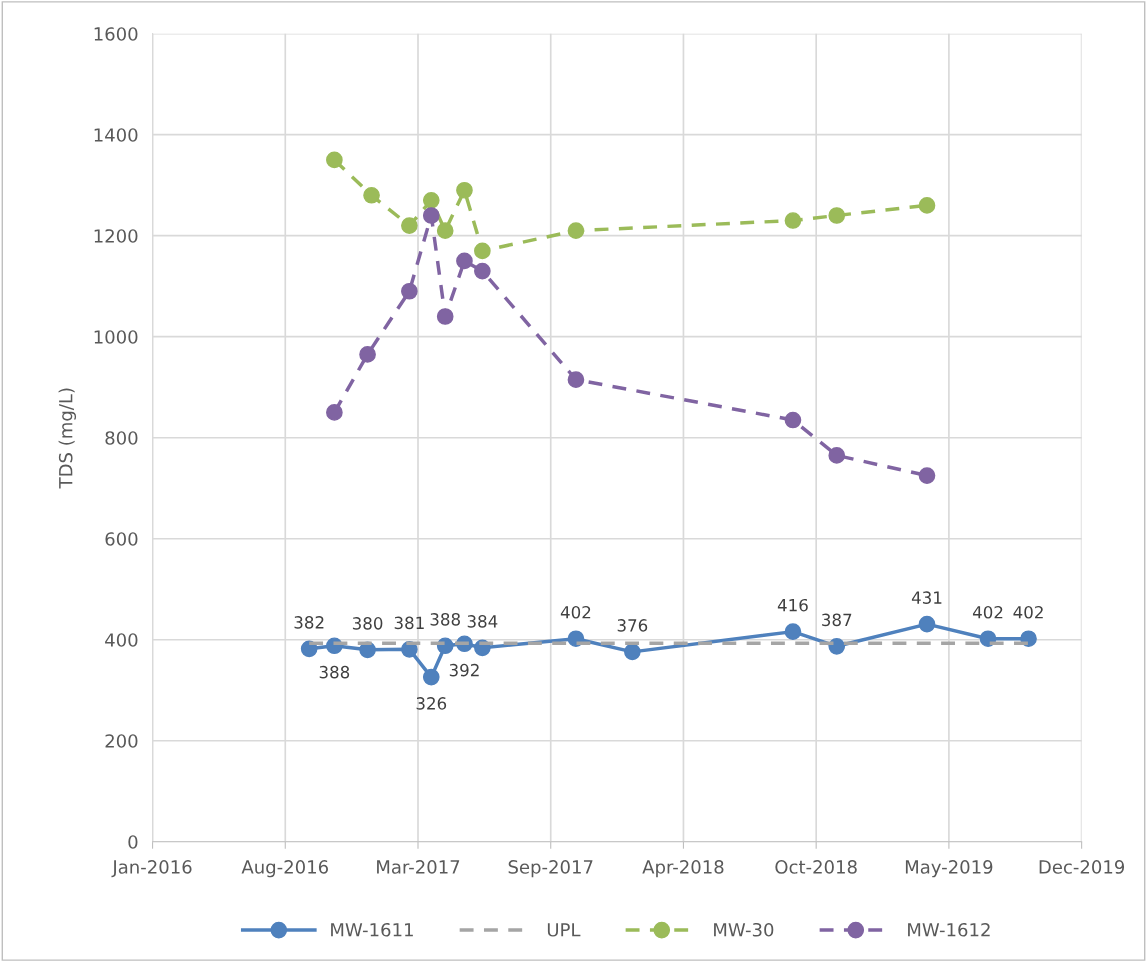 The height and width of the screenshot is (962, 1147). What do you see at coordinates (367, 623) in the screenshot?
I see `data-label: 380` at bounding box center [367, 623].